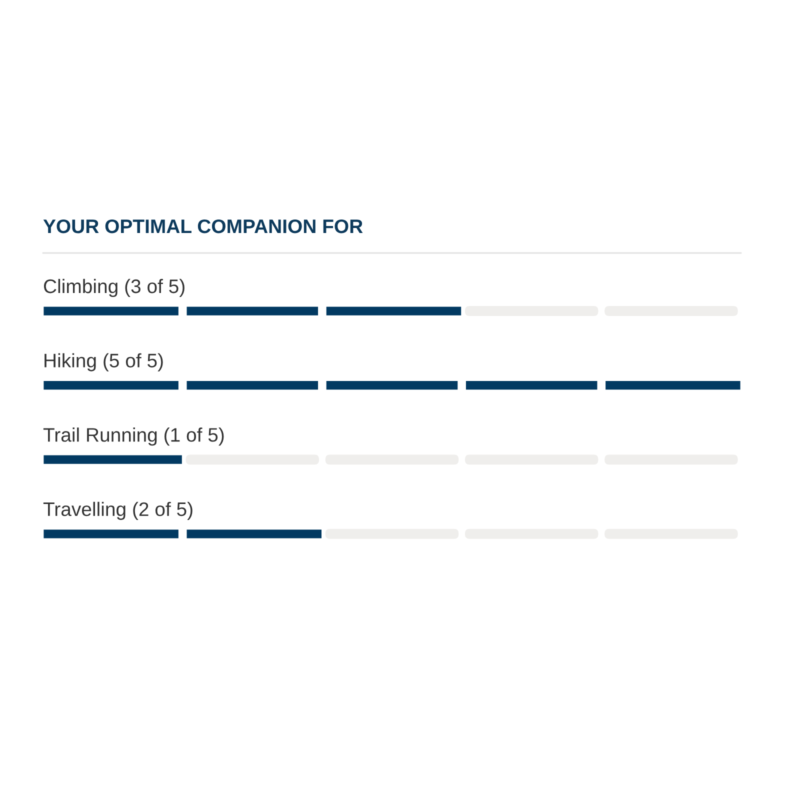  Describe the element at coordinates (103, 362) in the screenshot. I see `y-tick-label: Hiking (5 of 5)` at that location.